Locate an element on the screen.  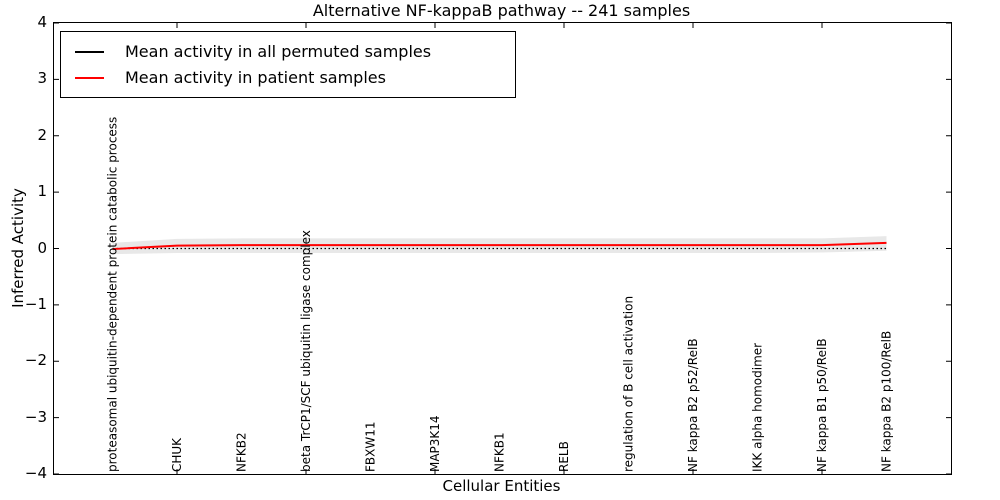
y-tick-label: 0 is located at coordinates (42, 247).